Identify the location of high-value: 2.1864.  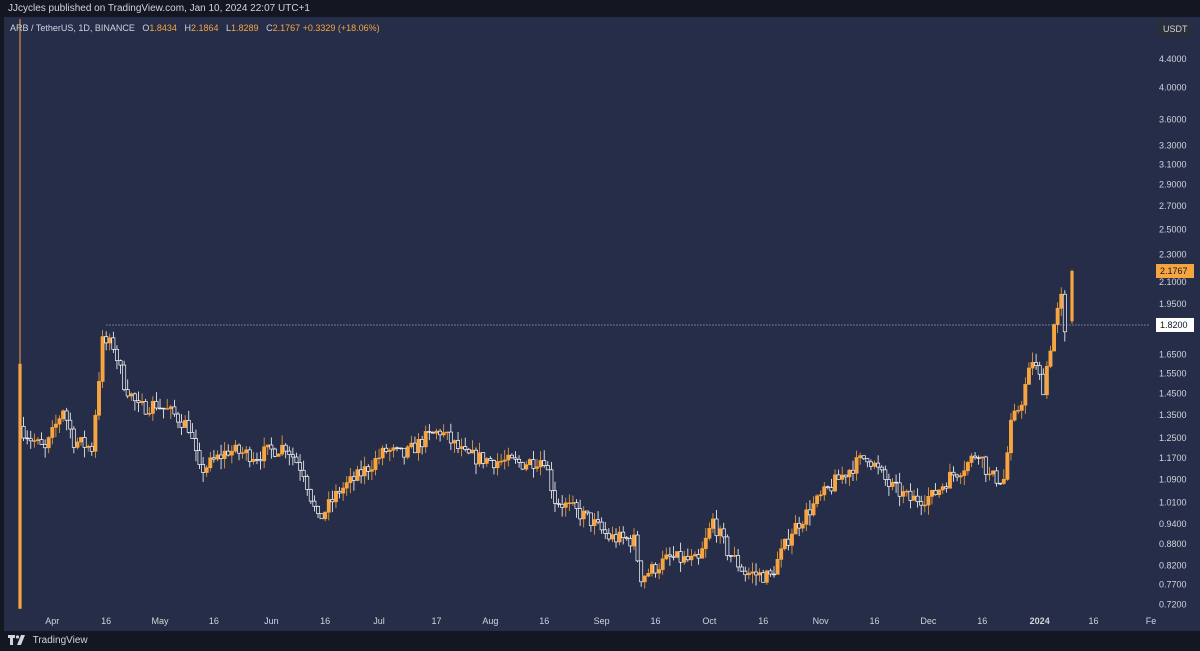
(204, 28).